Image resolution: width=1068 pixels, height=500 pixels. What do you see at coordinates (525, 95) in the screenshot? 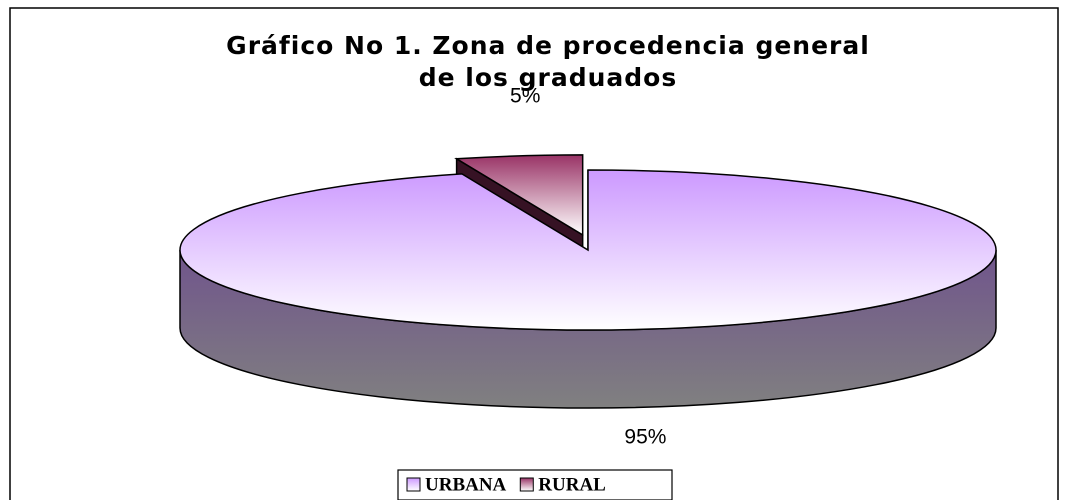
I see `data-label: 5%` at bounding box center [525, 95].